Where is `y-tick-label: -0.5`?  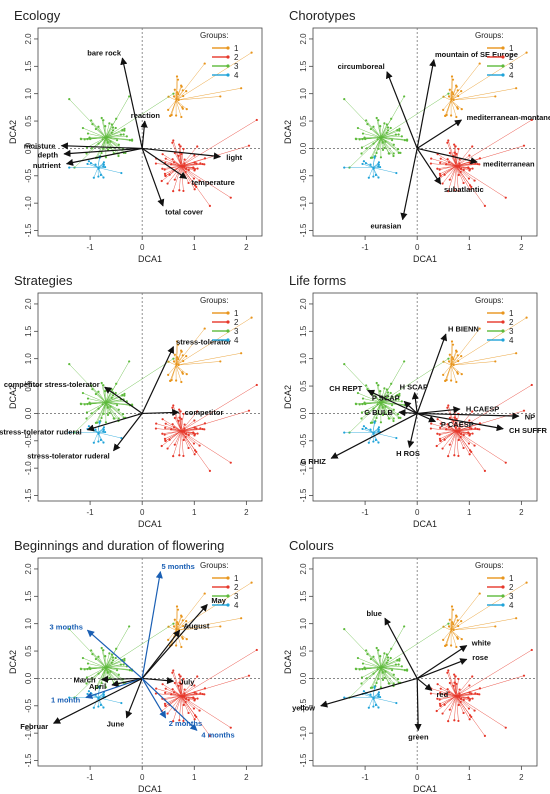 y-tick-label: -0.5 is located at coordinates (303, 705).